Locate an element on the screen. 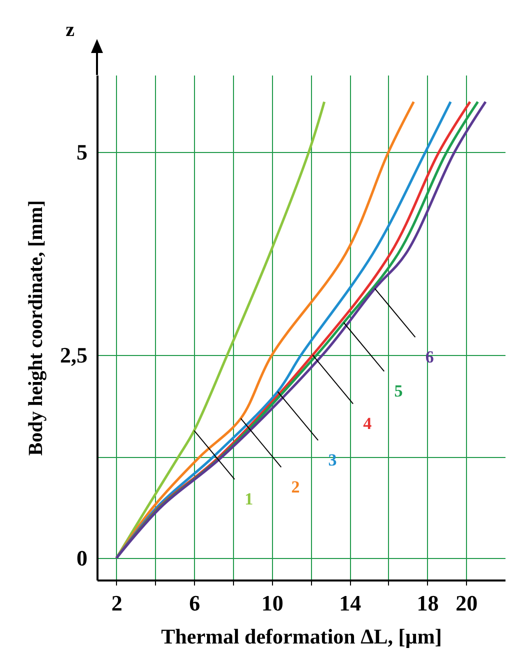 The width and height of the screenshot is (508, 664). x-tick-label: 20 is located at coordinates (467, 603).